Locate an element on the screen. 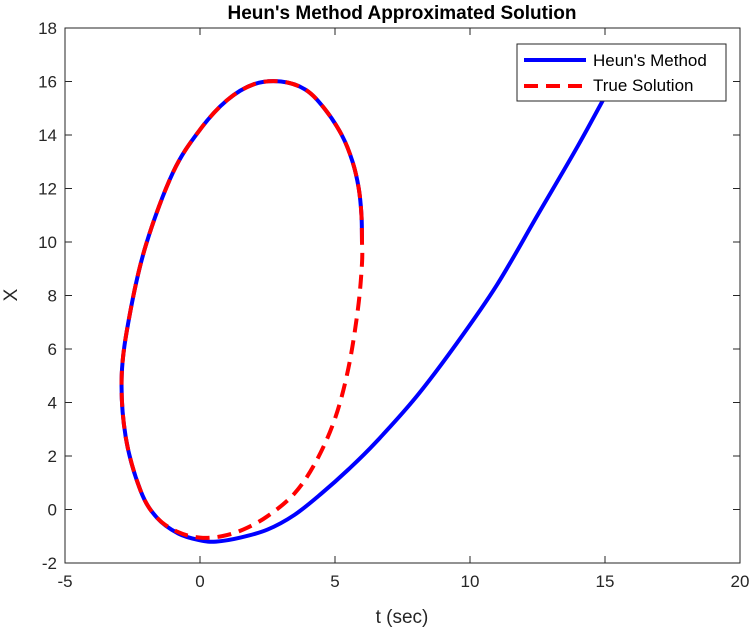 The height and width of the screenshot is (630, 755). y-tick-label: 2 is located at coordinates (52, 456).